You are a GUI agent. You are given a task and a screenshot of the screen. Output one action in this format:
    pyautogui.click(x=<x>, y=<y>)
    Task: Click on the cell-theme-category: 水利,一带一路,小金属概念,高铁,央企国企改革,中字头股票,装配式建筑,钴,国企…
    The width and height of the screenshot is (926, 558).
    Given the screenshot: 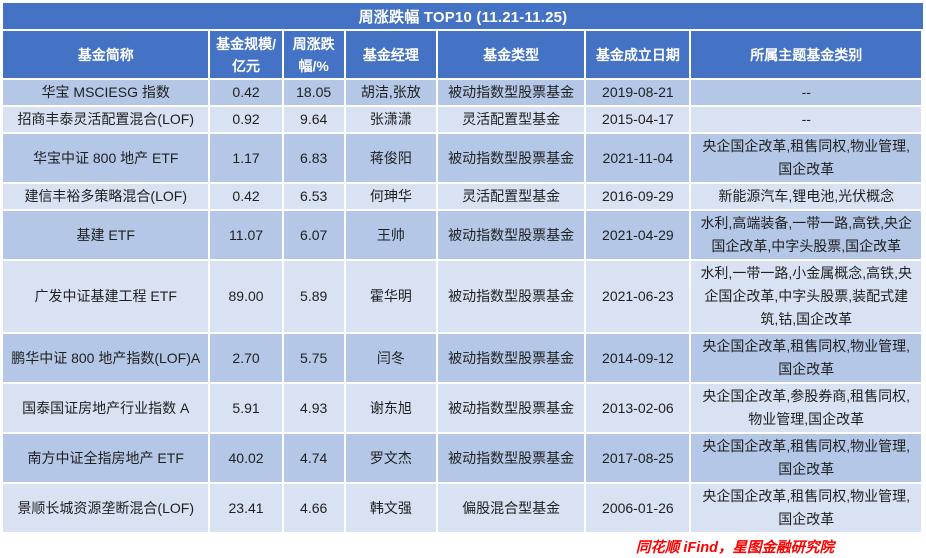 What is the action you would take?
    pyautogui.click(x=806, y=296)
    